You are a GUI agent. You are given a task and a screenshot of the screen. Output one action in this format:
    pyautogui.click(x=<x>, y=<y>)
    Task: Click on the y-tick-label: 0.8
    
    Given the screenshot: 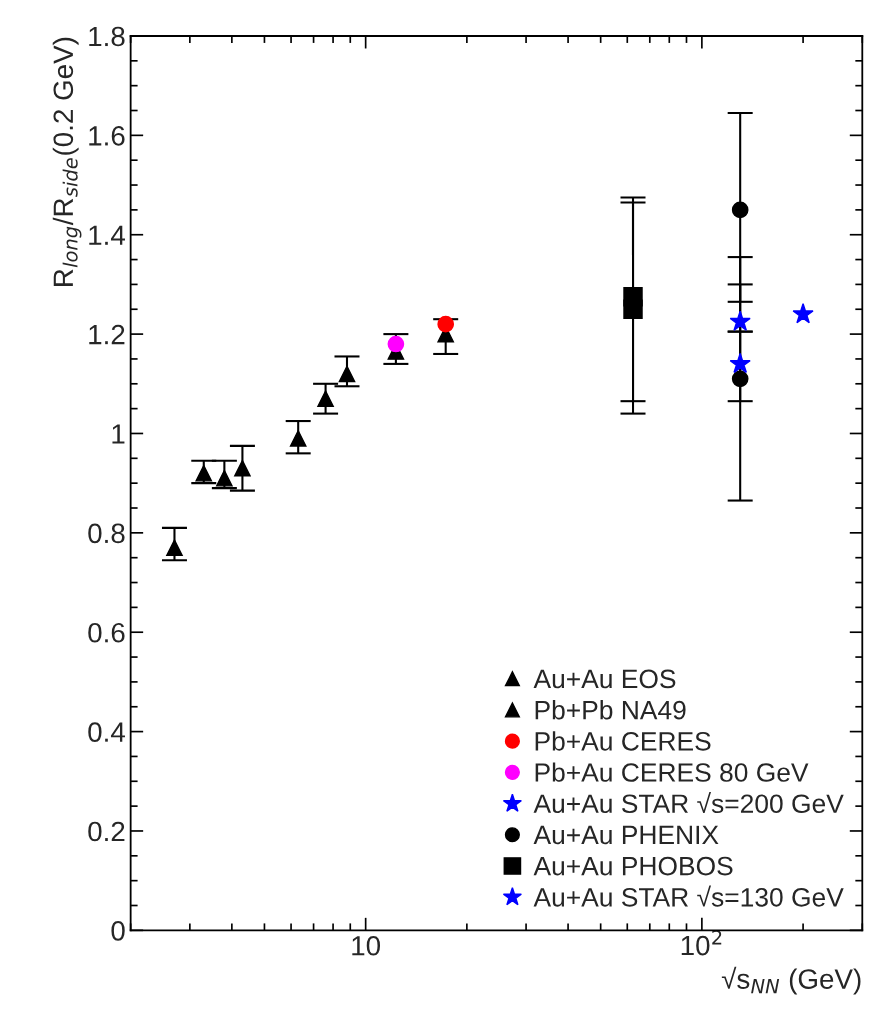 What is the action you would take?
    pyautogui.click(x=106, y=533)
    